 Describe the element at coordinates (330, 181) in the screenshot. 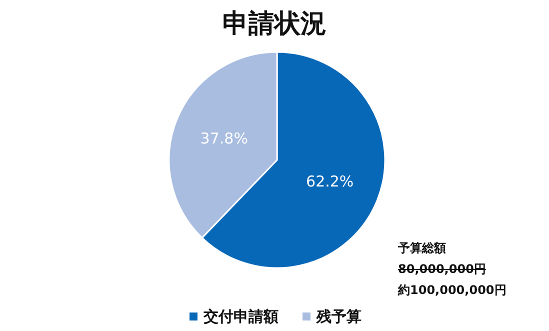

I see `data-label: 62.2%` at that location.